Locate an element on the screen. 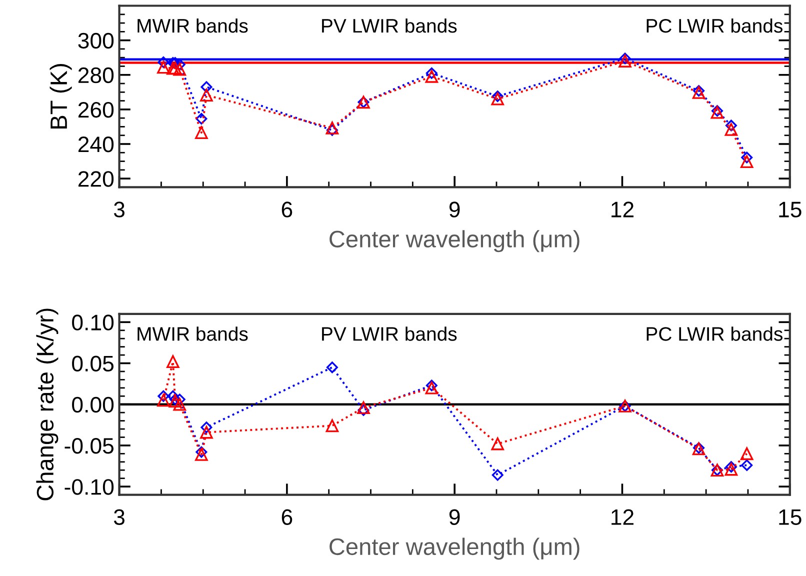 The image size is (806, 576). y-tick-label: 0.05 is located at coordinates (93, 364).